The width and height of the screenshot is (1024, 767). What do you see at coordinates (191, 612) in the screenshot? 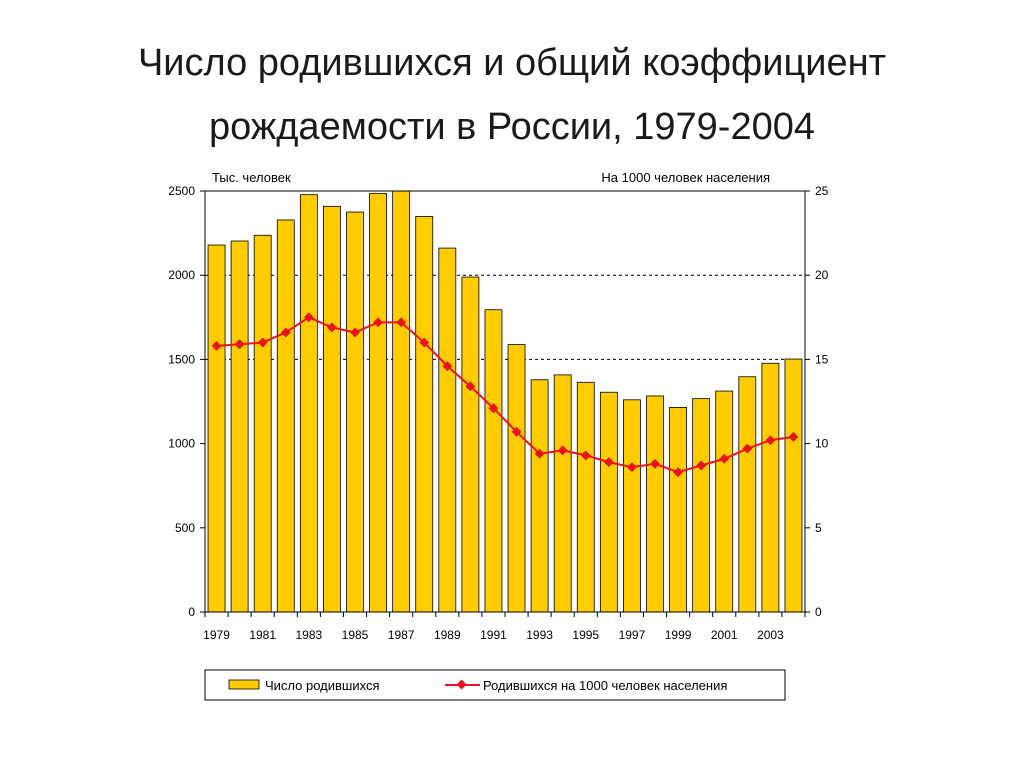
I see `left-tick-label-0: 0` at bounding box center [191, 612].